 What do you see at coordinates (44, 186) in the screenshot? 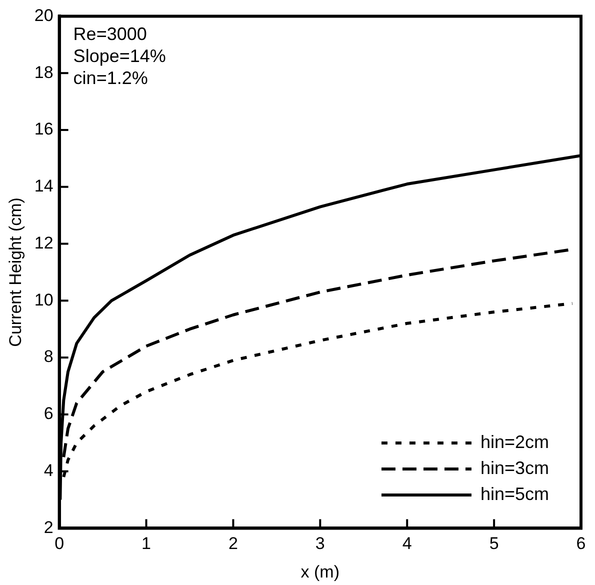
I see `y-tick-label: 14` at bounding box center [44, 186].